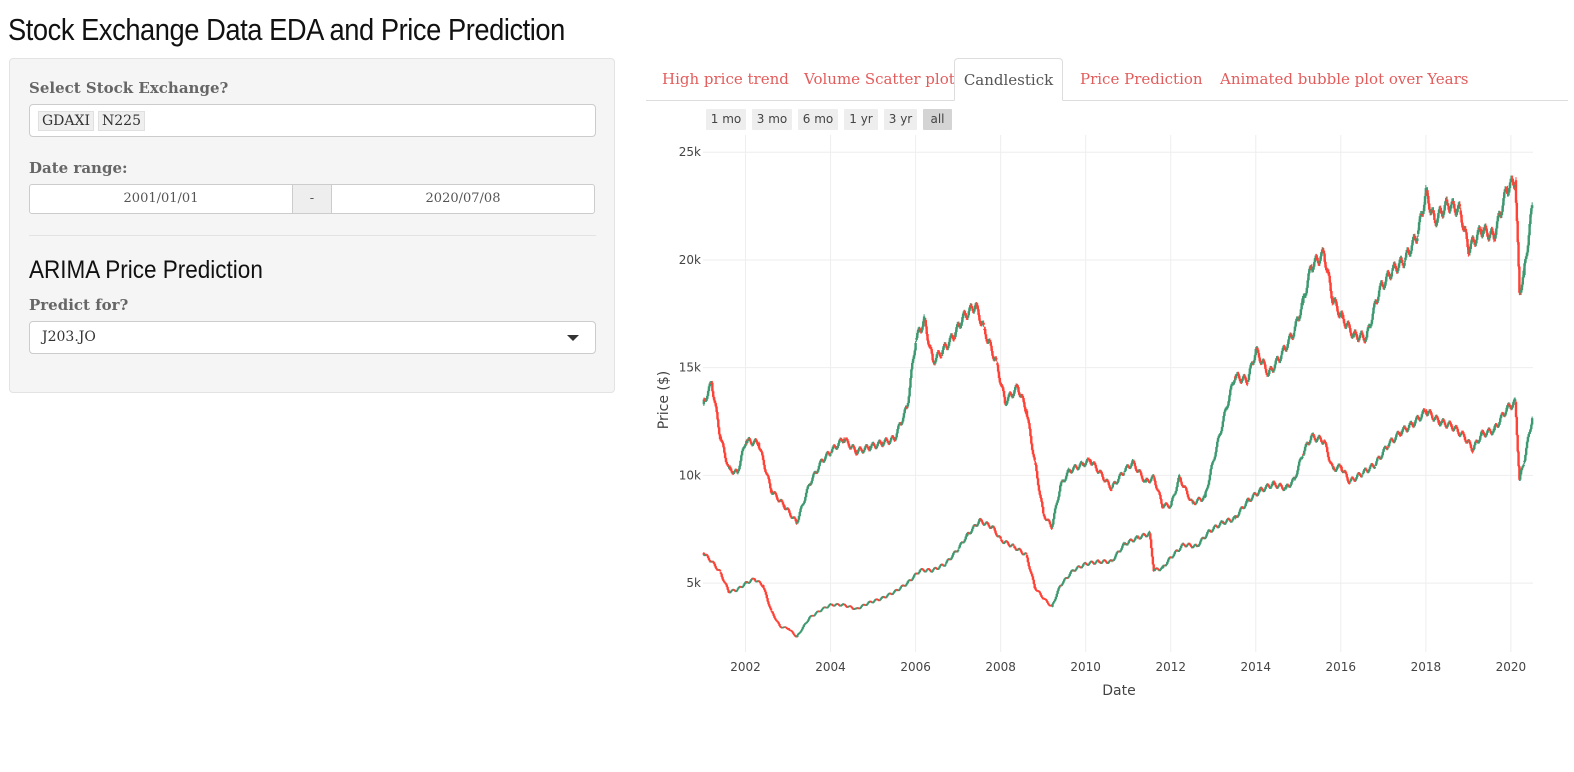 This screenshot has height=772, width=1574. Describe the element at coordinates (312, 337) in the screenshot. I see `predict-for-select: J203.JO` at that location.